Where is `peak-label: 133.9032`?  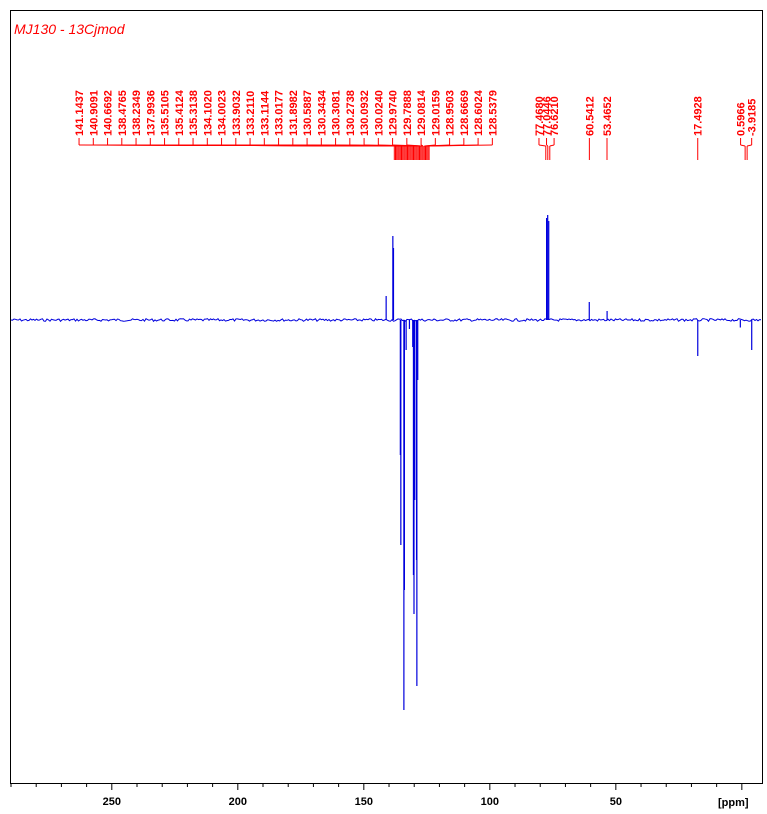 peak-label: 133.9032 is located at coordinates (237, 113).